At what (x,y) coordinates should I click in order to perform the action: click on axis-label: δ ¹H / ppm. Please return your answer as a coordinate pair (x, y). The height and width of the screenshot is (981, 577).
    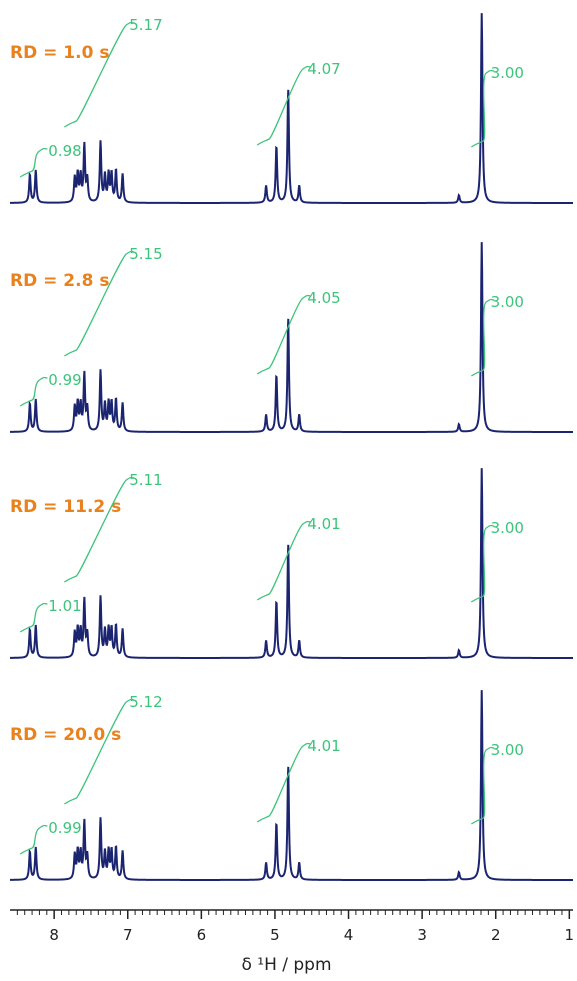
    Looking at the image, I should click on (286, 965).